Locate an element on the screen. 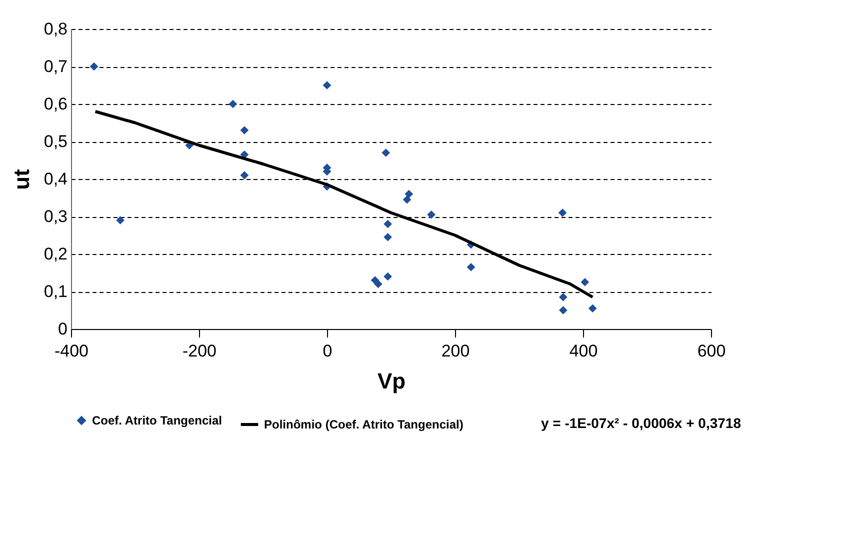  x-tick-label: -400 is located at coordinates (71, 351).